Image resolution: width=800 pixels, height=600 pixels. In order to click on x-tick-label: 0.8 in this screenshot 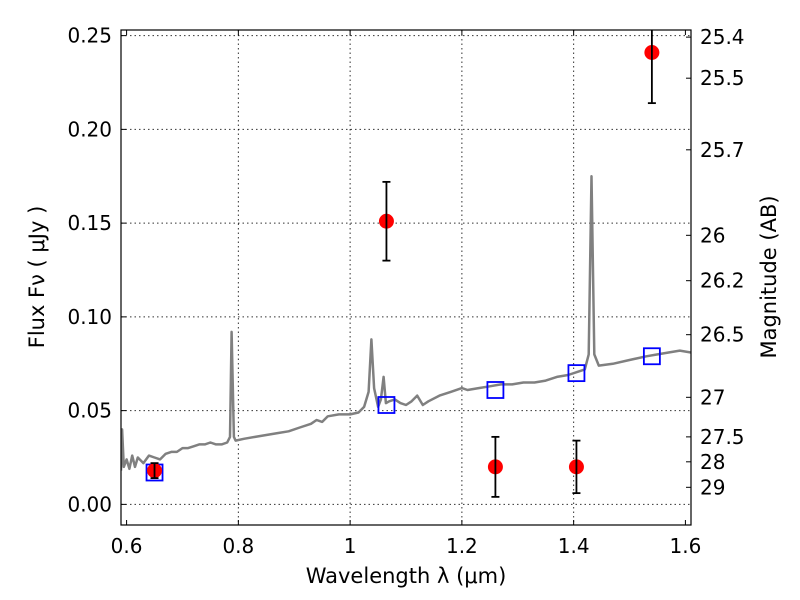, I will do `click(238, 546)`.